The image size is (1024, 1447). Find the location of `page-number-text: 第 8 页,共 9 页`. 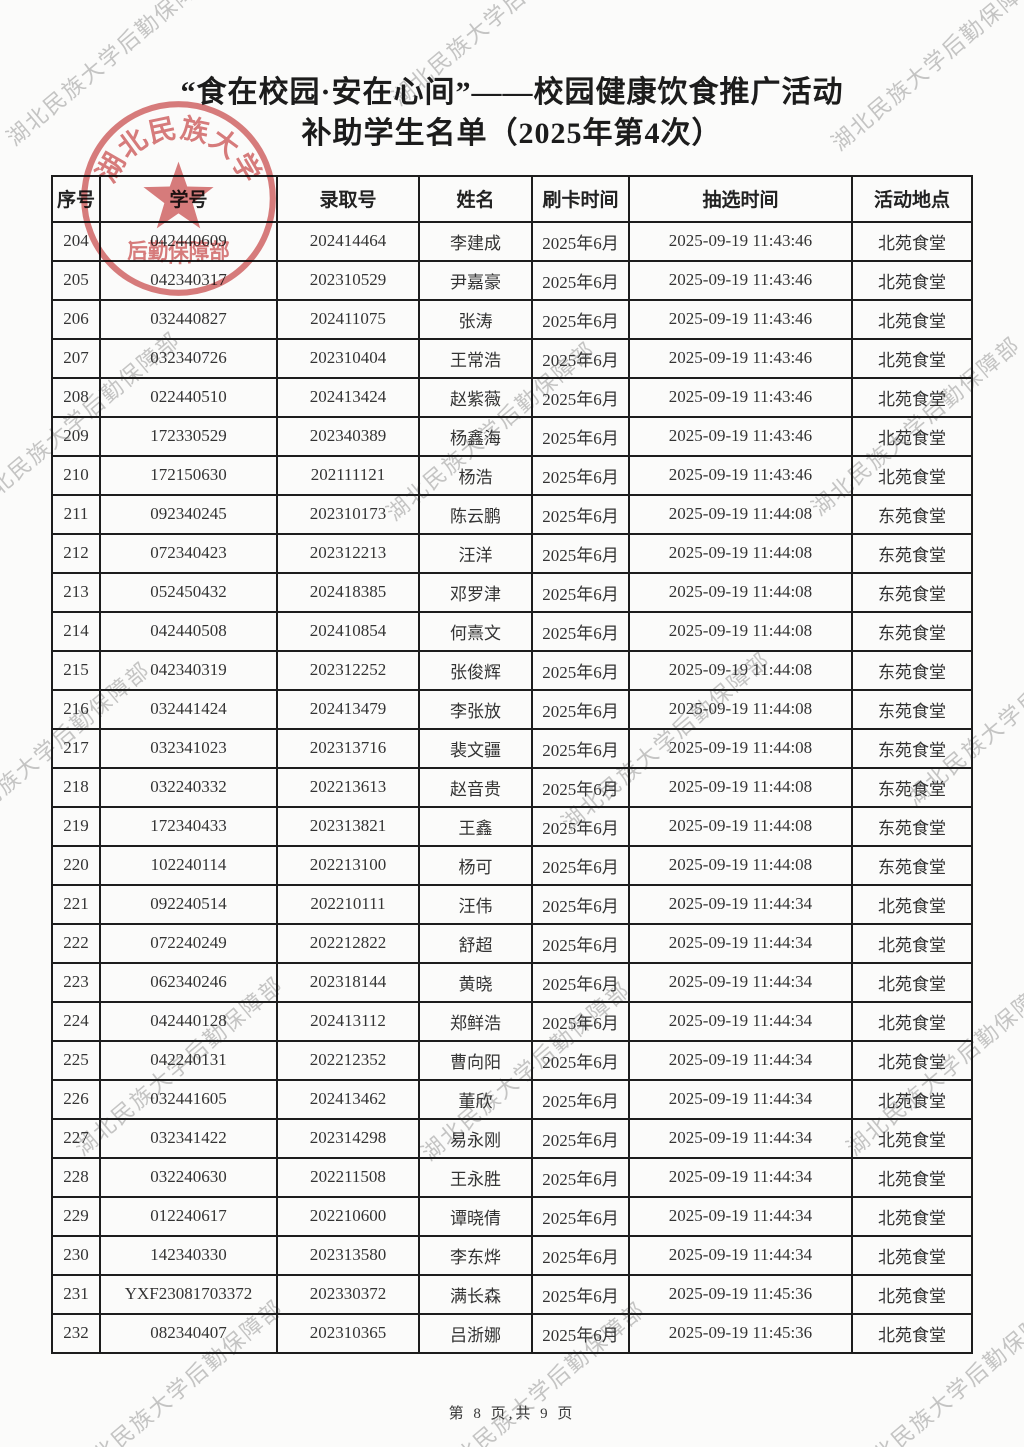

page-number-text: 第 8 页,共 9 页 is located at coordinates (512, 1413).